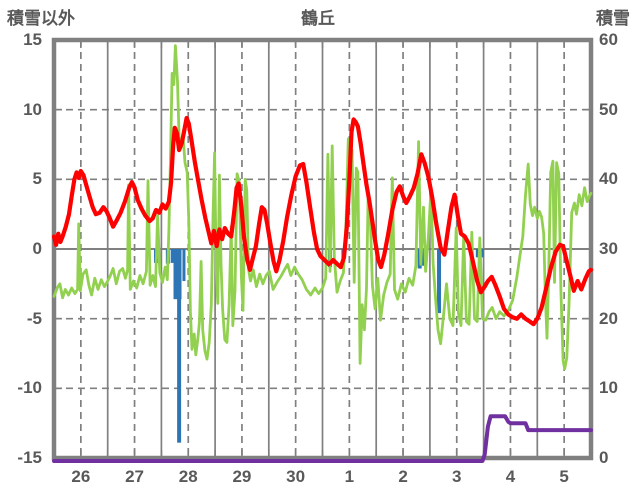 The height and width of the screenshot is (501, 636). What do you see at coordinates (242, 476) in the screenshot?
I see `x-axis-tick-label: 29` at bounding box center [242, 476].